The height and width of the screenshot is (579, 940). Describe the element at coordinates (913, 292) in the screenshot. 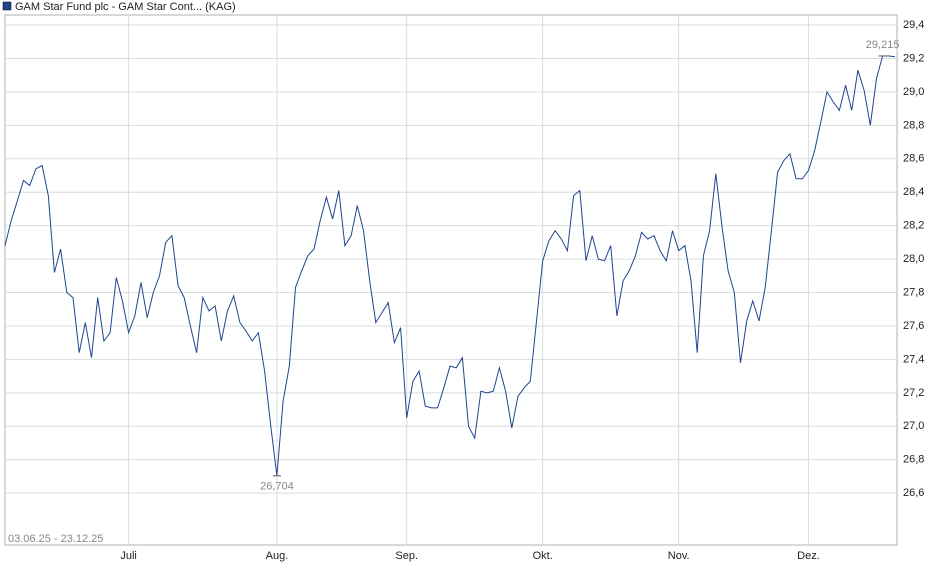

I see `y-tick-label: 27,8` at that location.